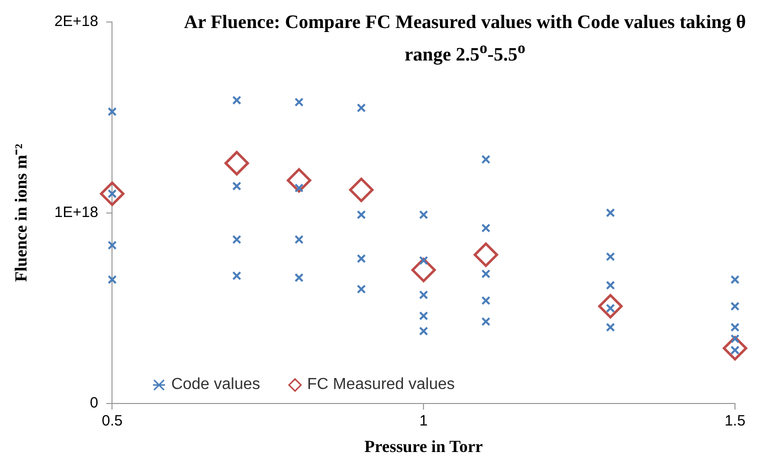  I want to click on chart-title: Ar Fluence: Compare FC Measured values with Code values taking θ range 2.5$^{o}$-5.5$^{o}$, so click(465, 39).